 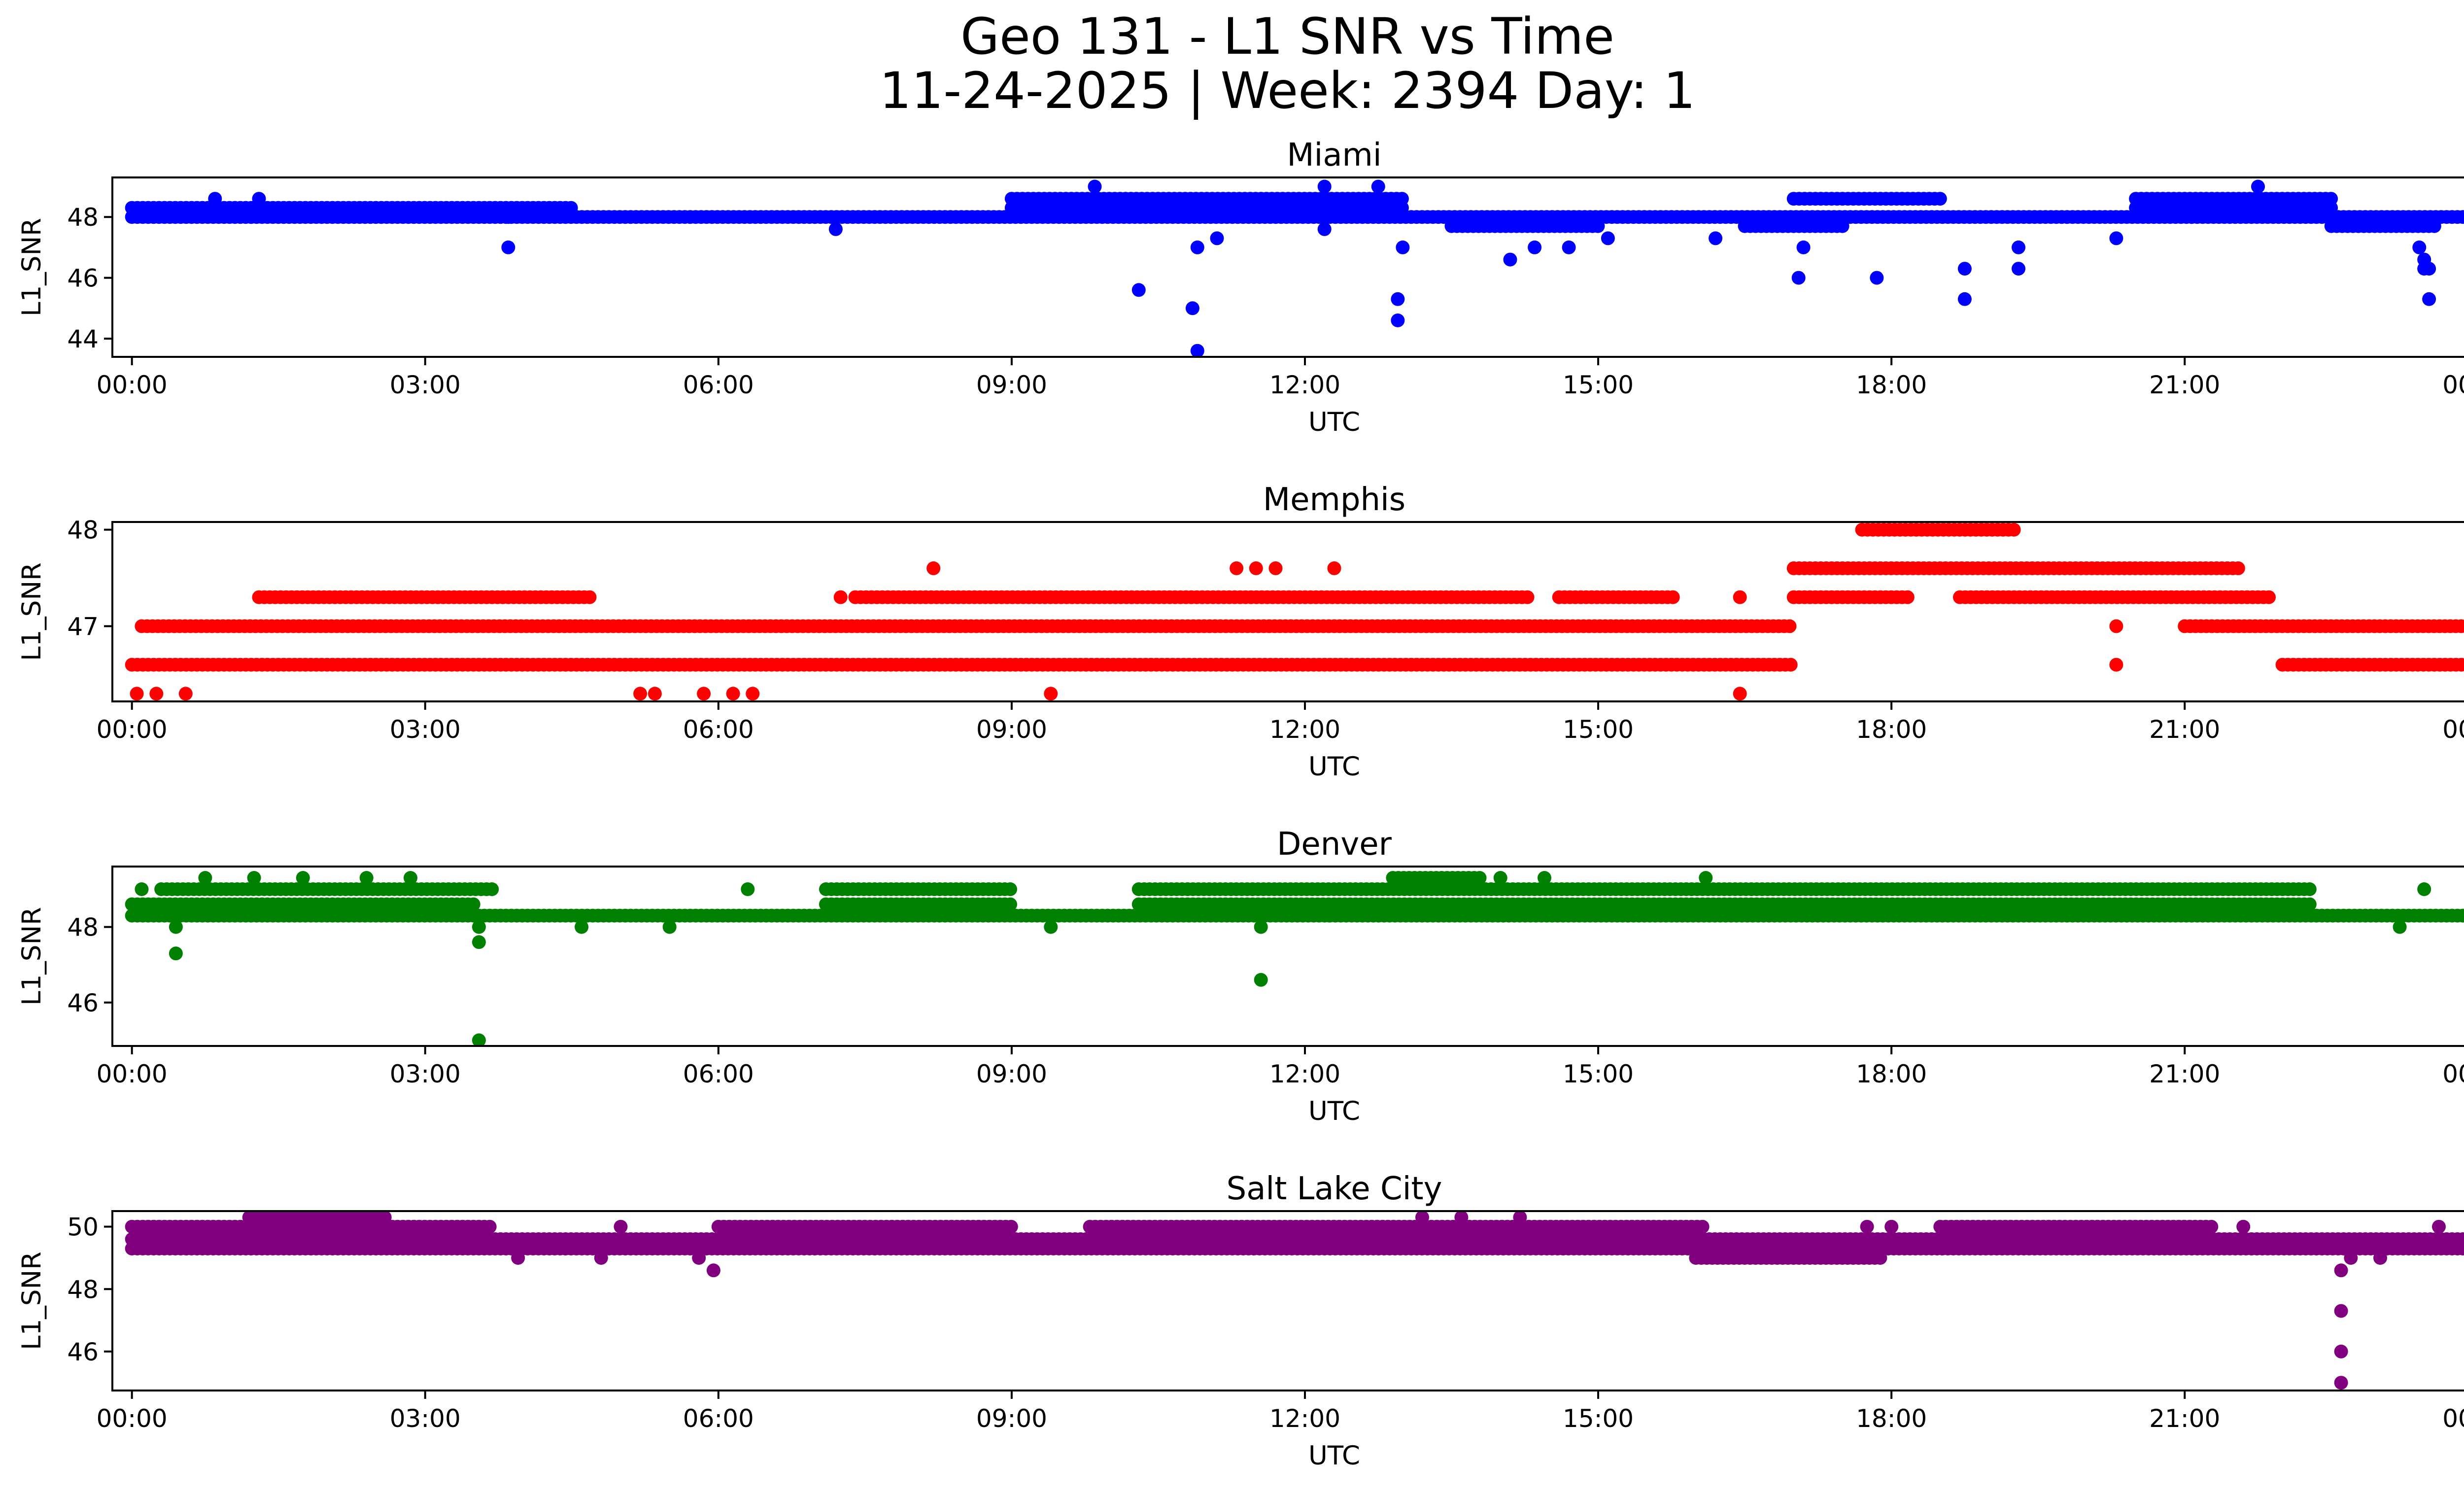 I want to click on figure-title-line-2: 11-24-2025 | Week: 2394 Day: 1, so click(x=1287, y=91).